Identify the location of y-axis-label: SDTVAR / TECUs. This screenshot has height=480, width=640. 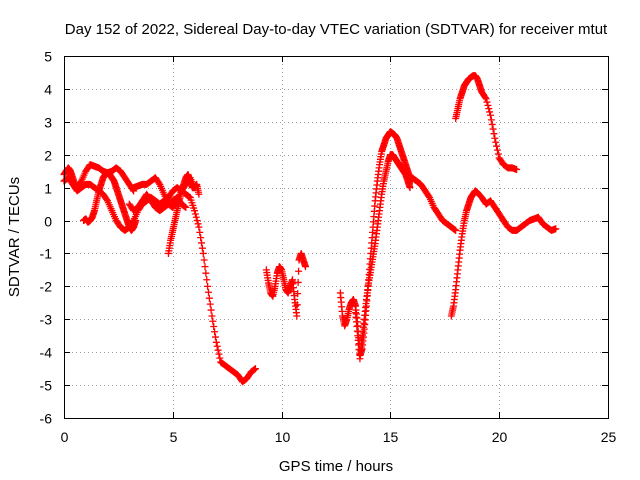
(14, 237).